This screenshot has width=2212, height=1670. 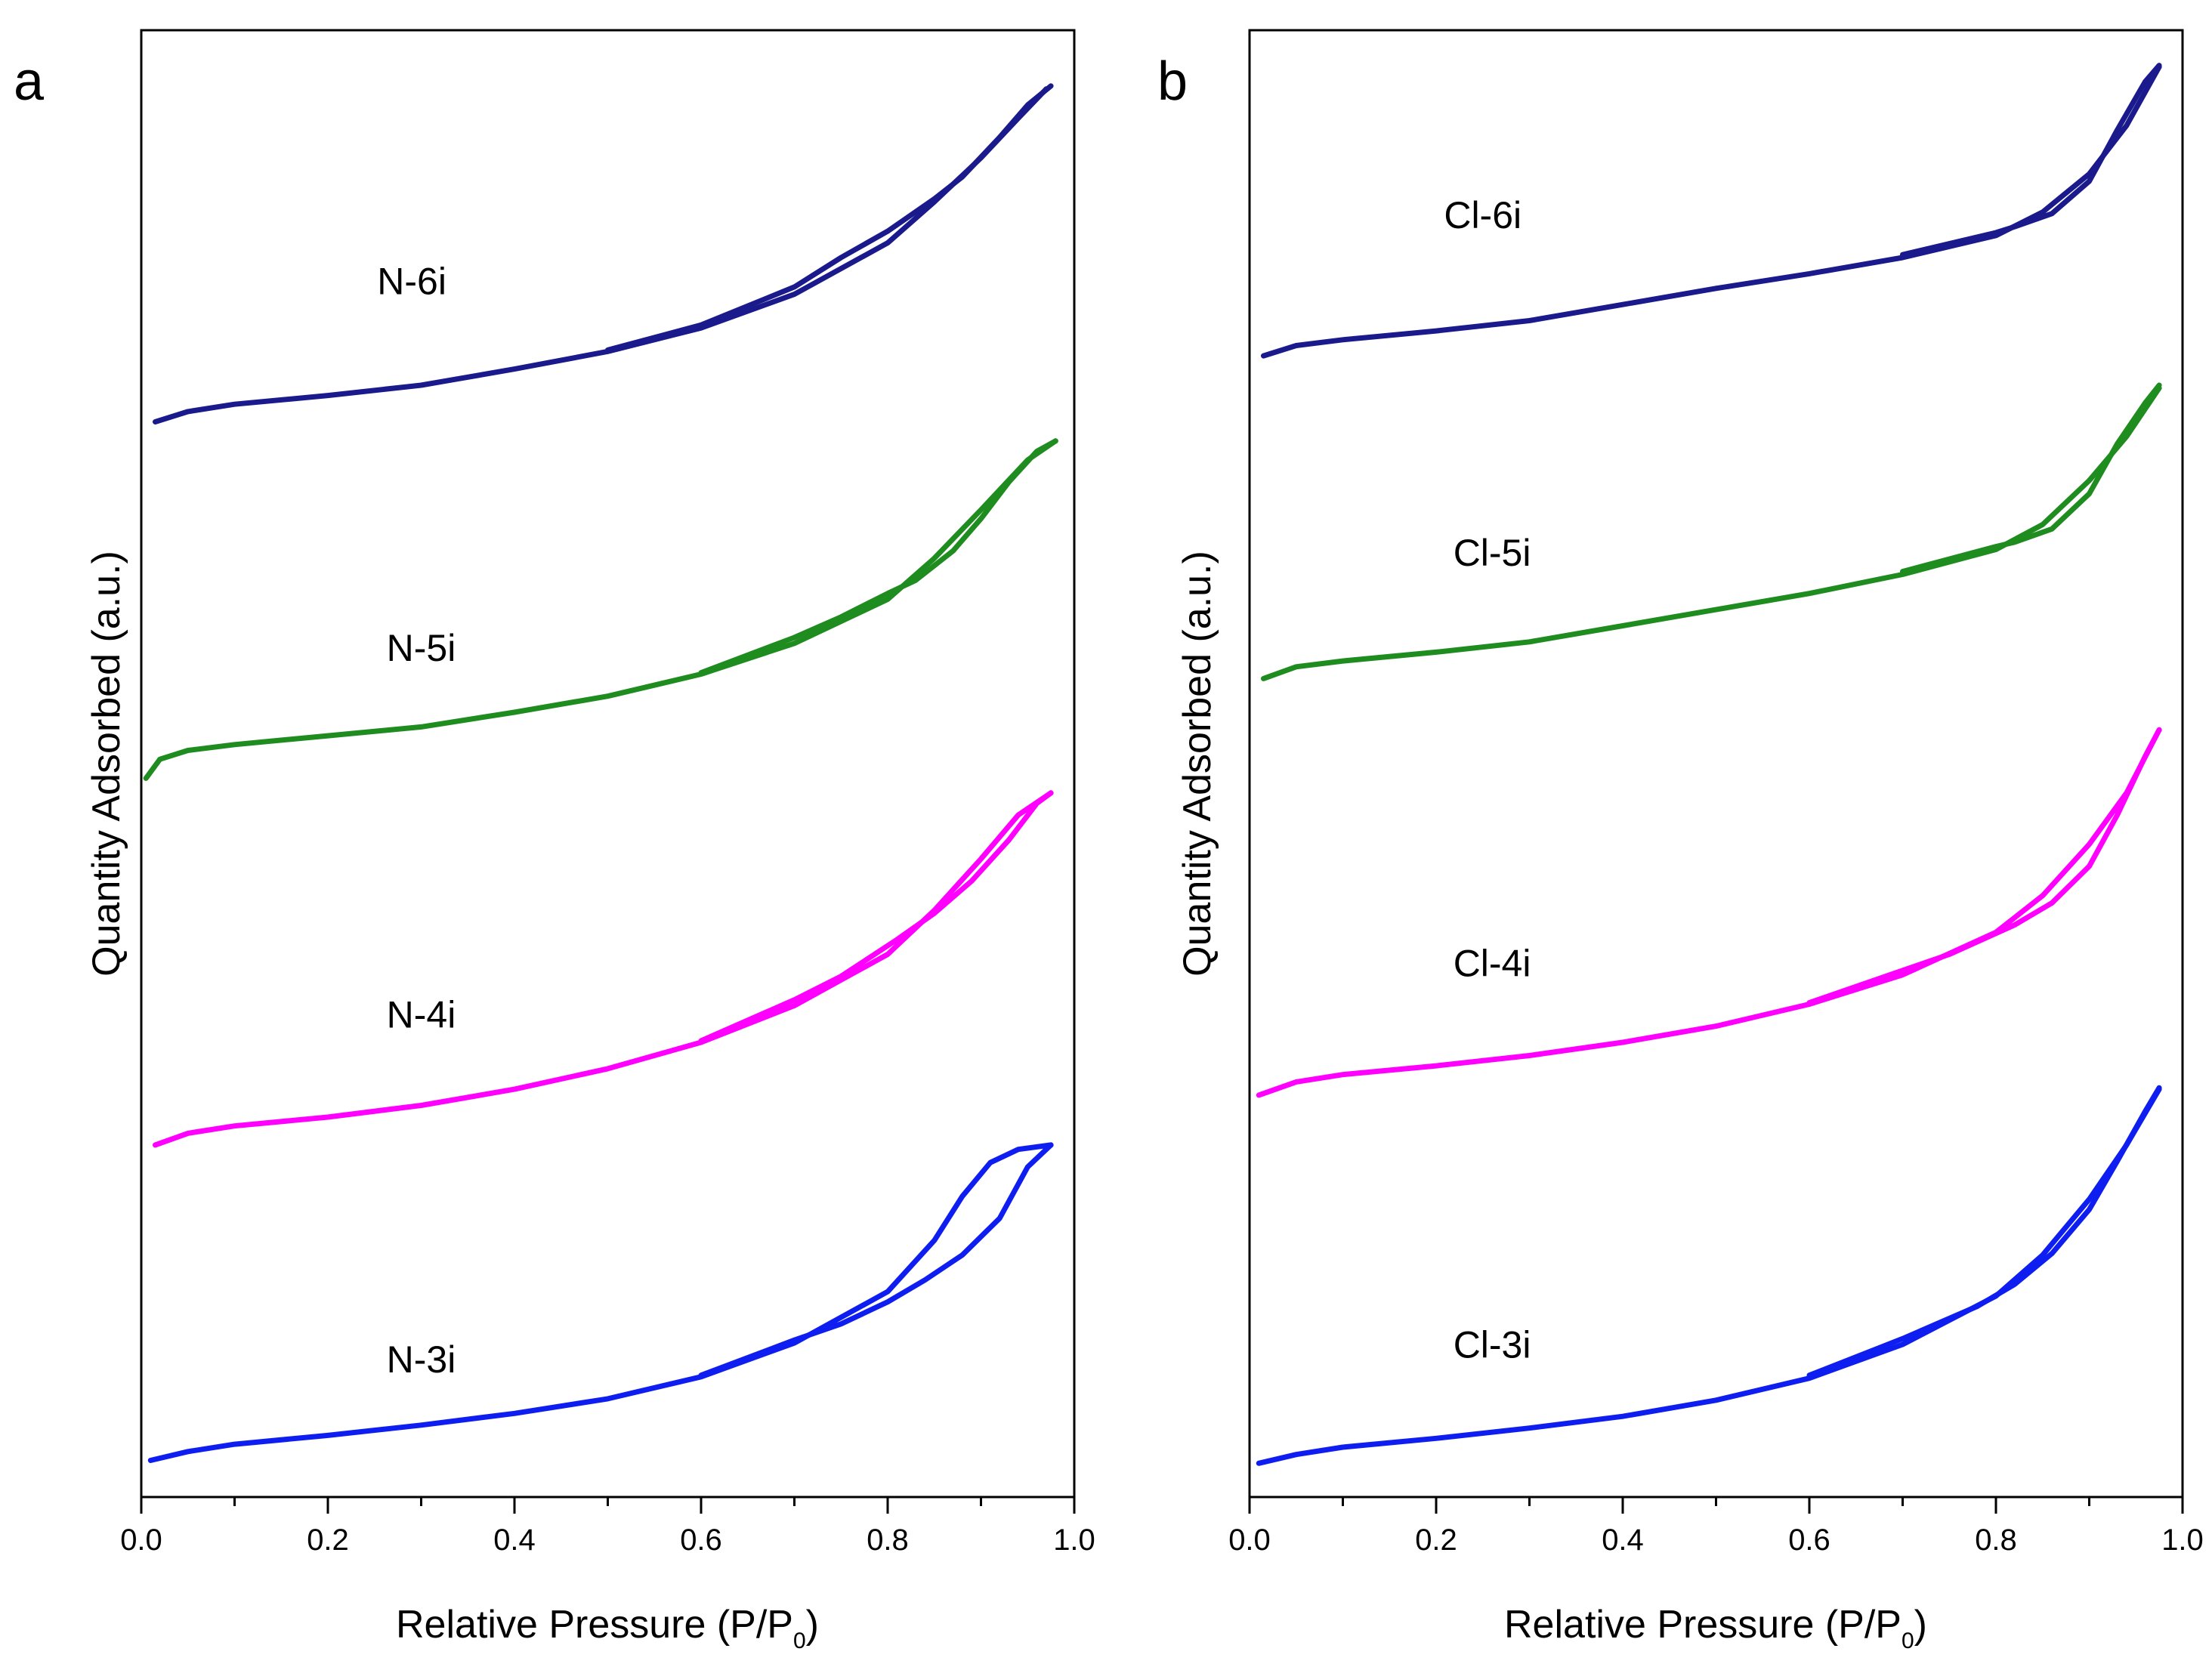 I want to click on series-n-5i: N-5i, so click(x=600, y=609).